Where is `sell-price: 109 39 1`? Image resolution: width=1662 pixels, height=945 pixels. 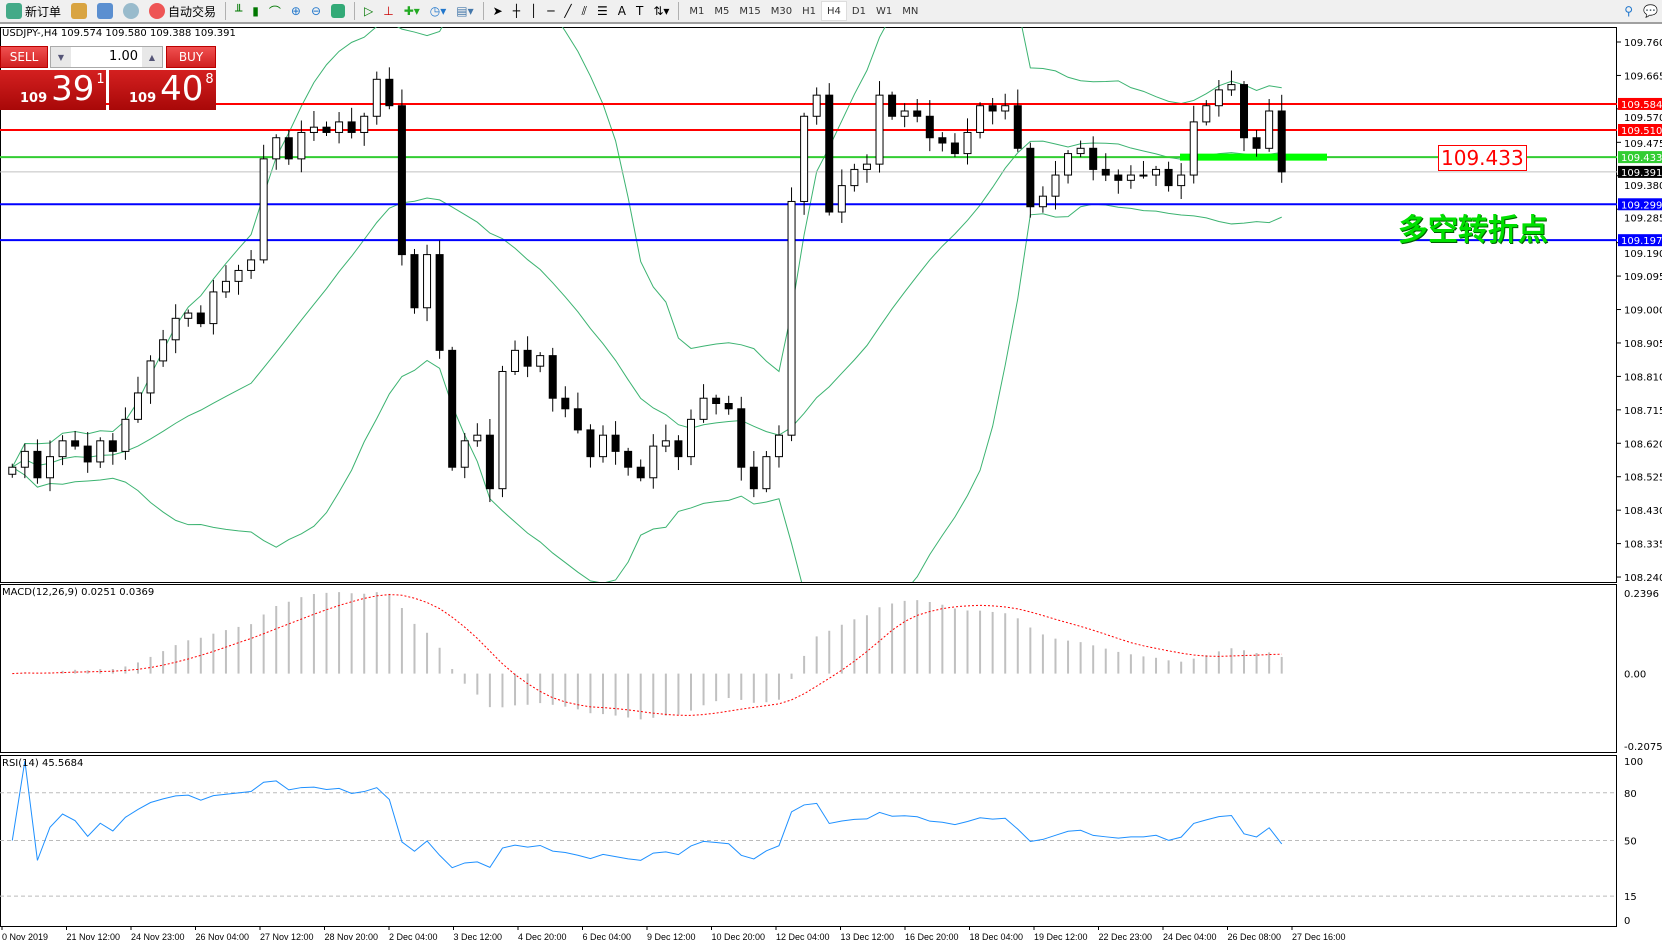 sell-price: 109 39 1 is located at coordinates (53, 90).